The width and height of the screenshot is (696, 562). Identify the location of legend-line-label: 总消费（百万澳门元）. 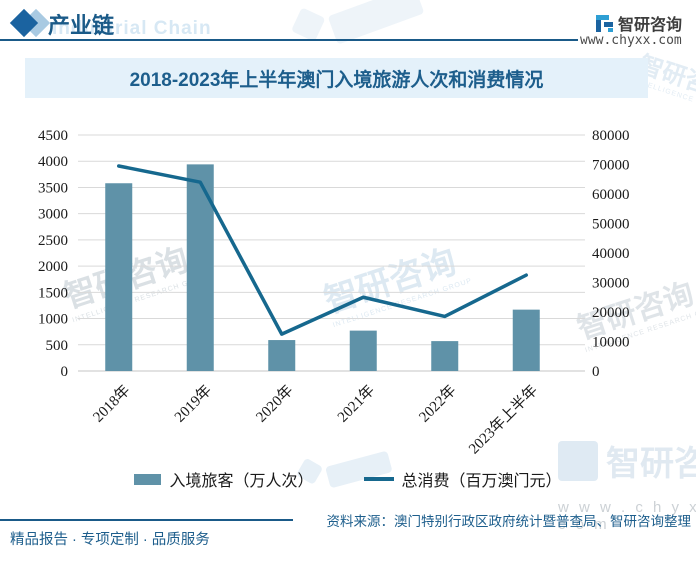
(481, 481).